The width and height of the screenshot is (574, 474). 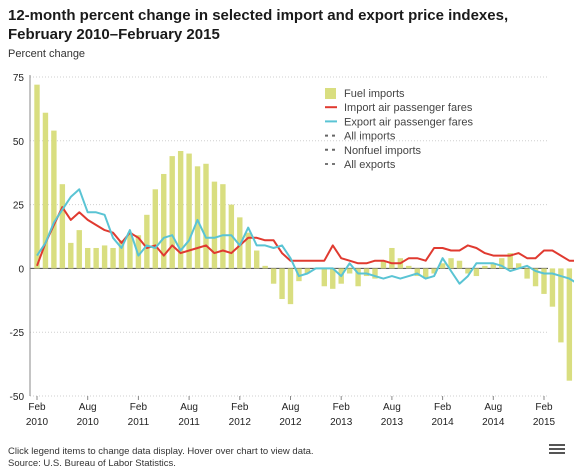 I want to click on legend-label: Export air passenger fares, so click(x=409, y=122).